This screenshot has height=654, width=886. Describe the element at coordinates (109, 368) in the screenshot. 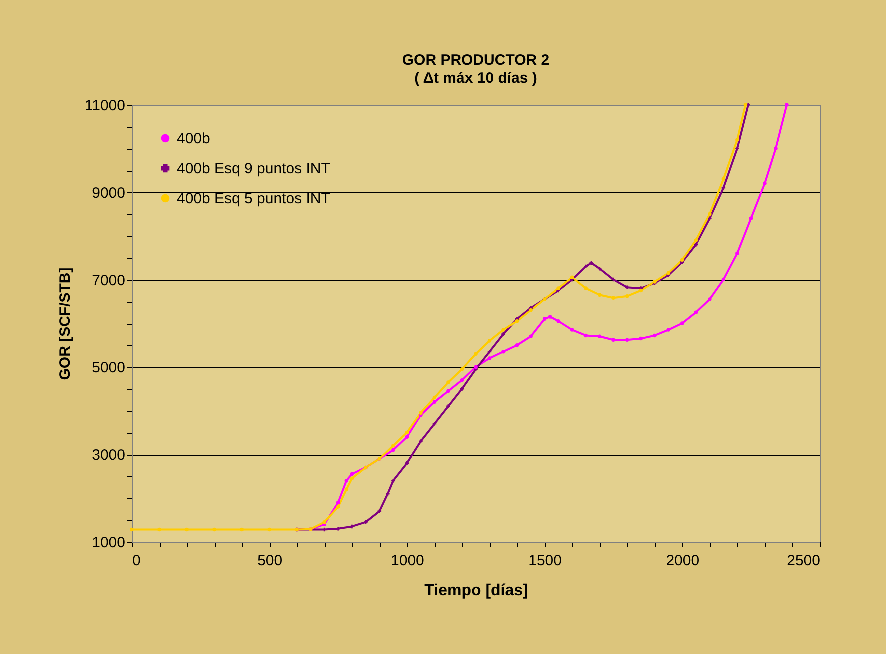

I see `y-tick-label: 5000` at that location.